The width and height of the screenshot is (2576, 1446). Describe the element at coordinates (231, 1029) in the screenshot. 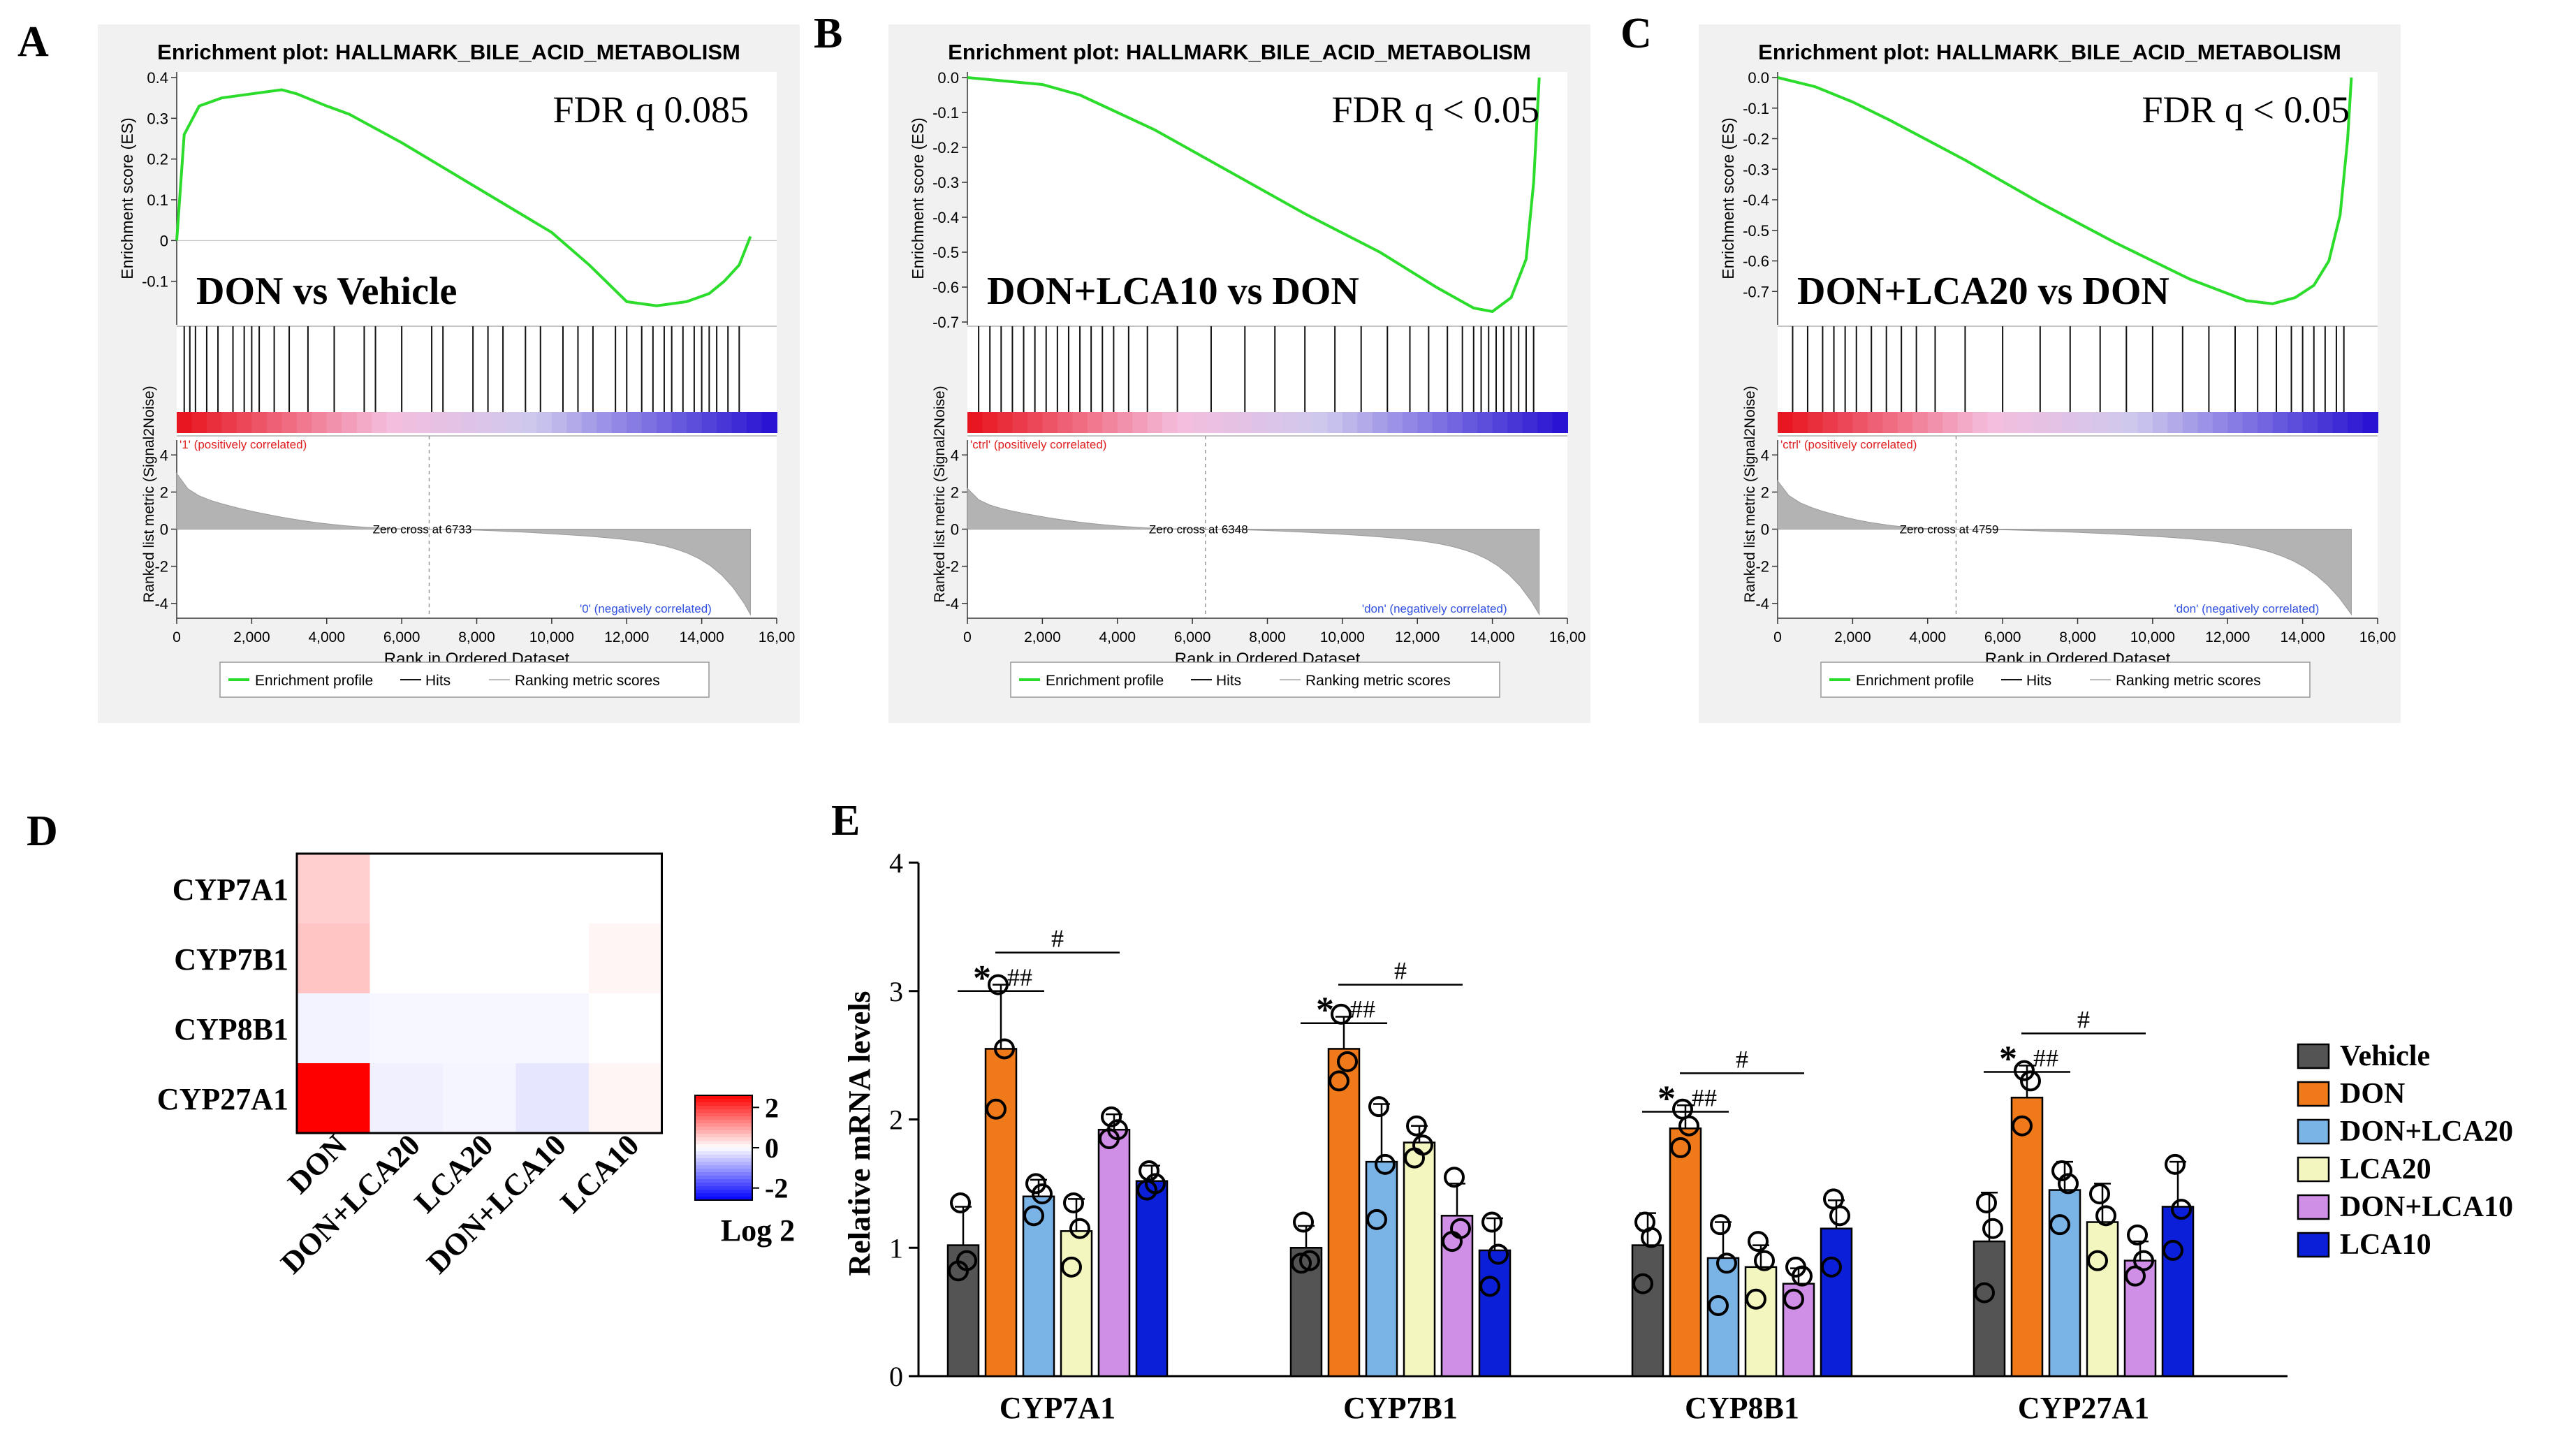

I see `heatmap-row-label: CYP8B1` at that location.